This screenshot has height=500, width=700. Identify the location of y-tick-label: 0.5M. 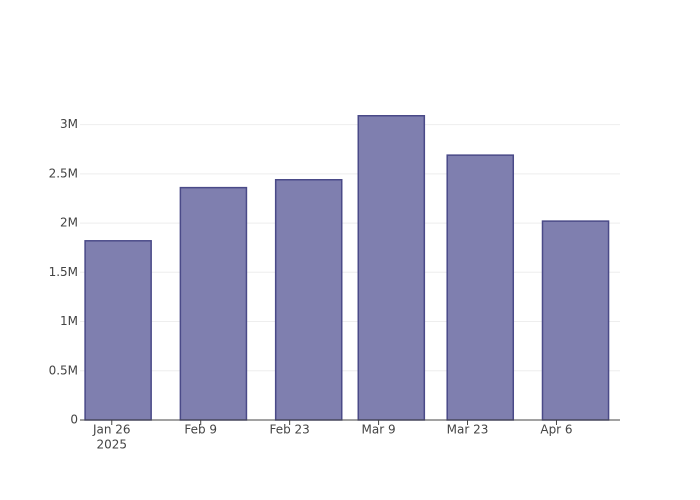
(63, 370).